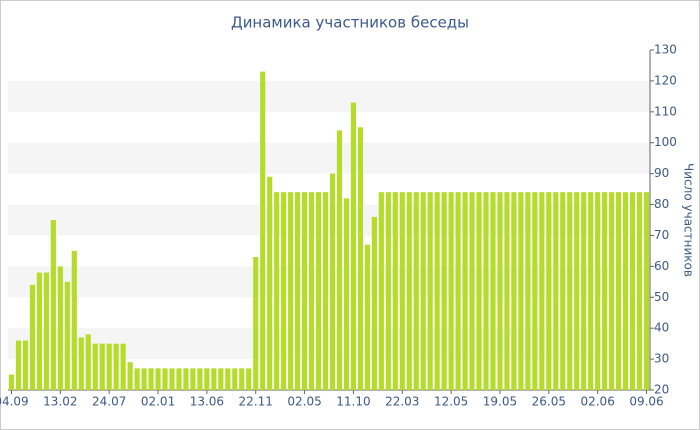  I want to click on y-tick-label: 60, so click(661, 266).